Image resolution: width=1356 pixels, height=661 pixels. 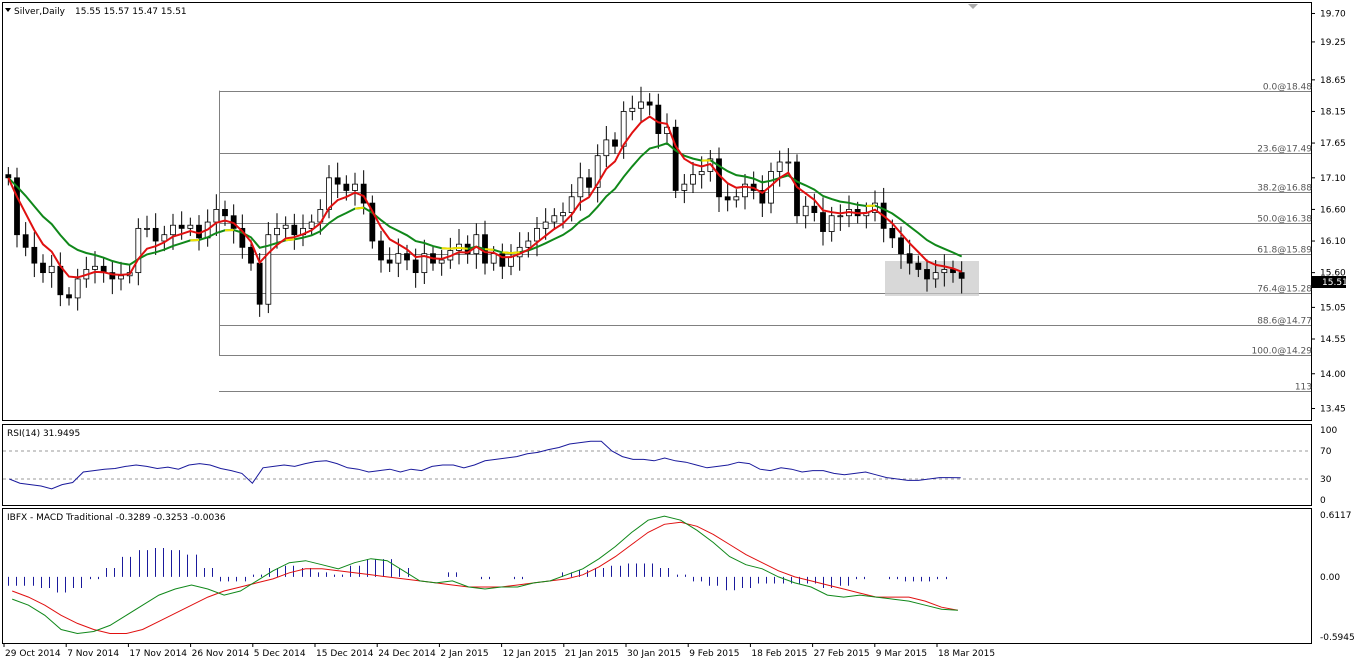 I want to click on consolidation-highlight-box, so click(x=932, y=278).